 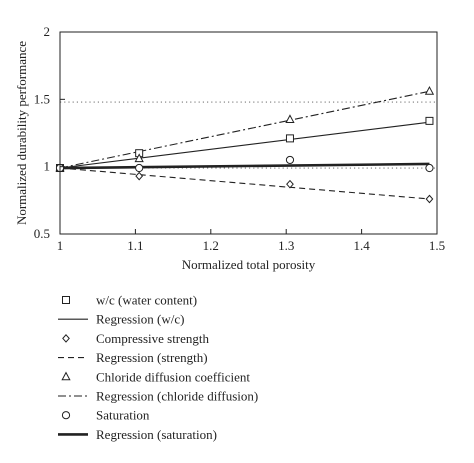 I want to click on x-tick-label-2: 1.2, so click(x=211, y=245).